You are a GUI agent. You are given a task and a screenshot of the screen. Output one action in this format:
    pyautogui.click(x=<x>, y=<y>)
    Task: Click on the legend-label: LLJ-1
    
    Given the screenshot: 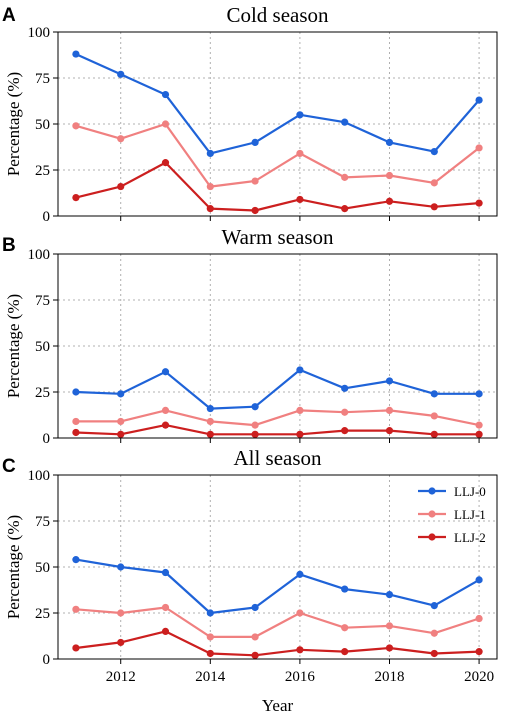 What is the action you would take?
    pyautogui.click(x=470, y=514)
    